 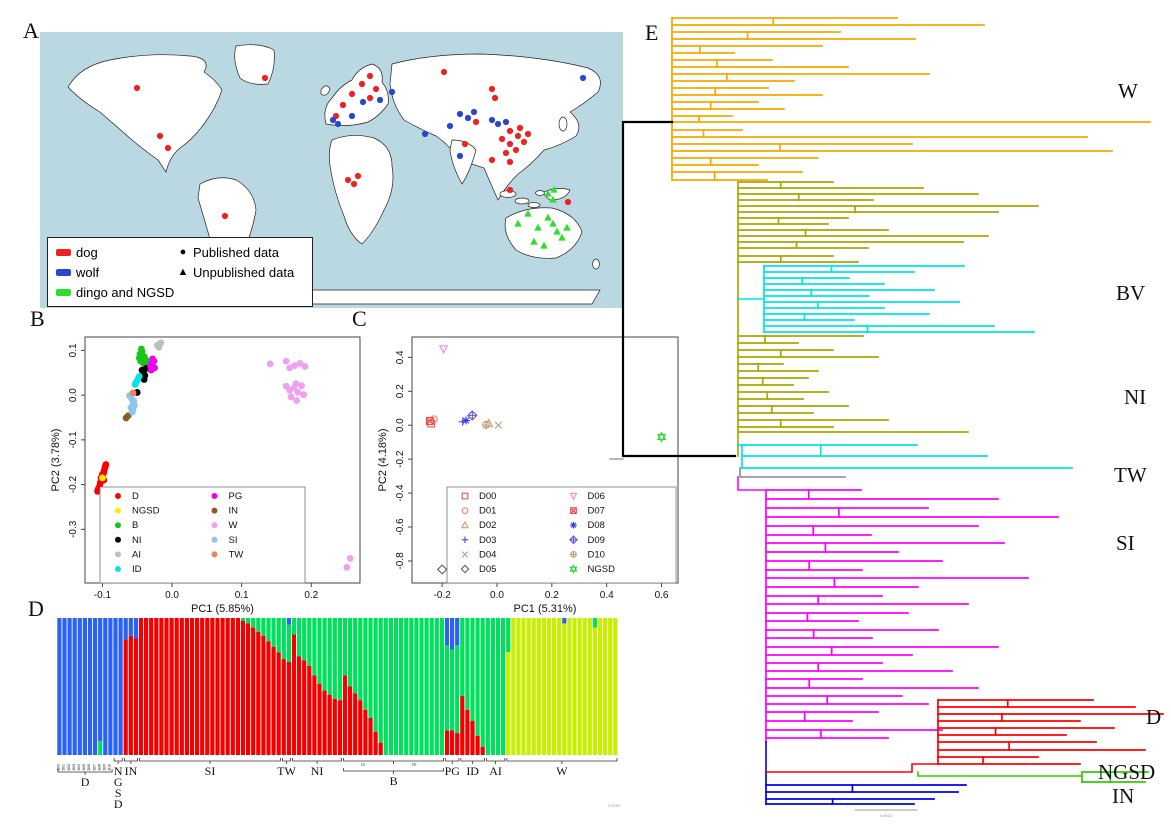 I want to click on group-label: PG, so click(x=453, y=771).